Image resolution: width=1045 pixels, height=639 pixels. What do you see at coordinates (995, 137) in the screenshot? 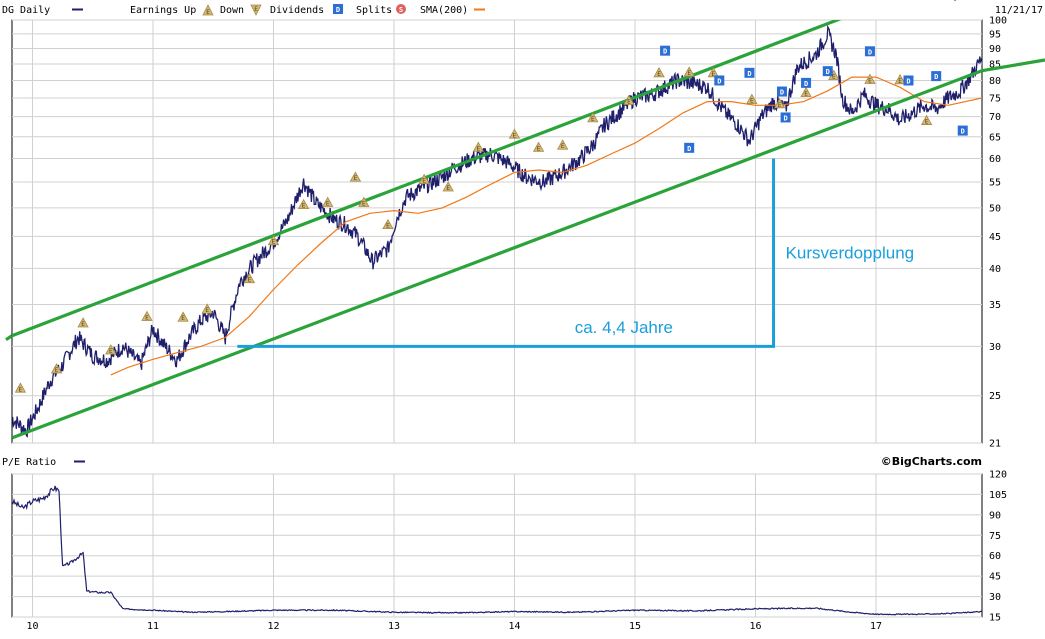
I see `y-tick-label-65: 65` at bounding box center [995, 137].